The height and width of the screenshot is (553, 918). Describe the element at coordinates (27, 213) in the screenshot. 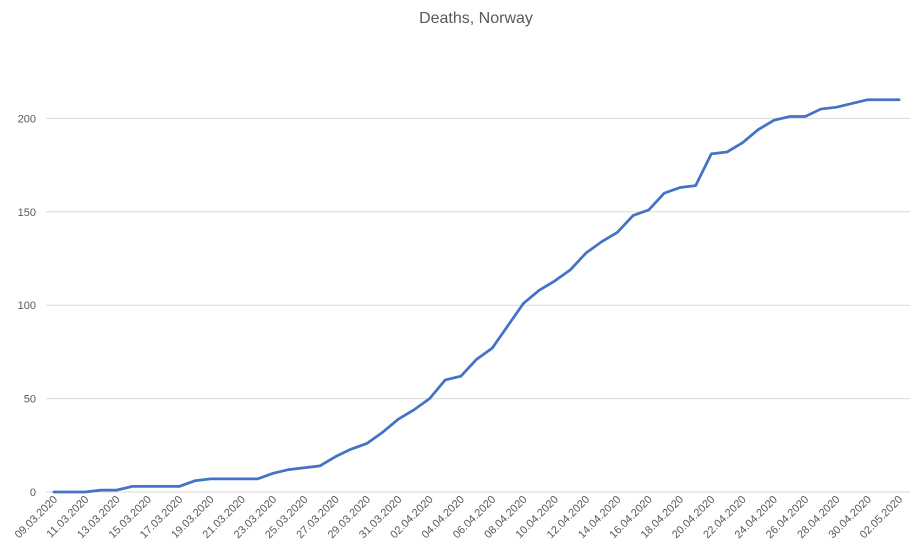

I see `y-tick-label: 150` at that location.